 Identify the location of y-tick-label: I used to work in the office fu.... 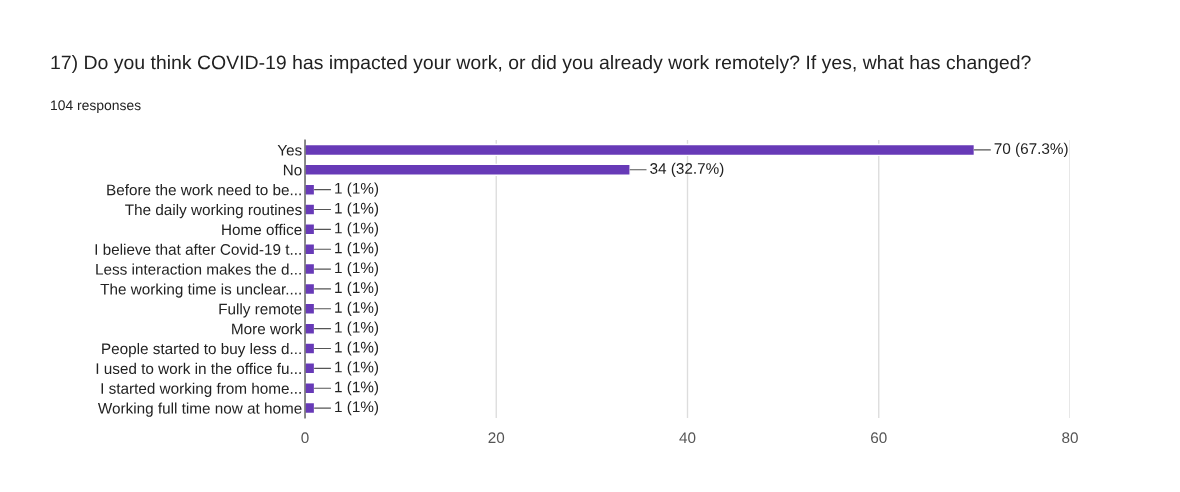
(198, 368).